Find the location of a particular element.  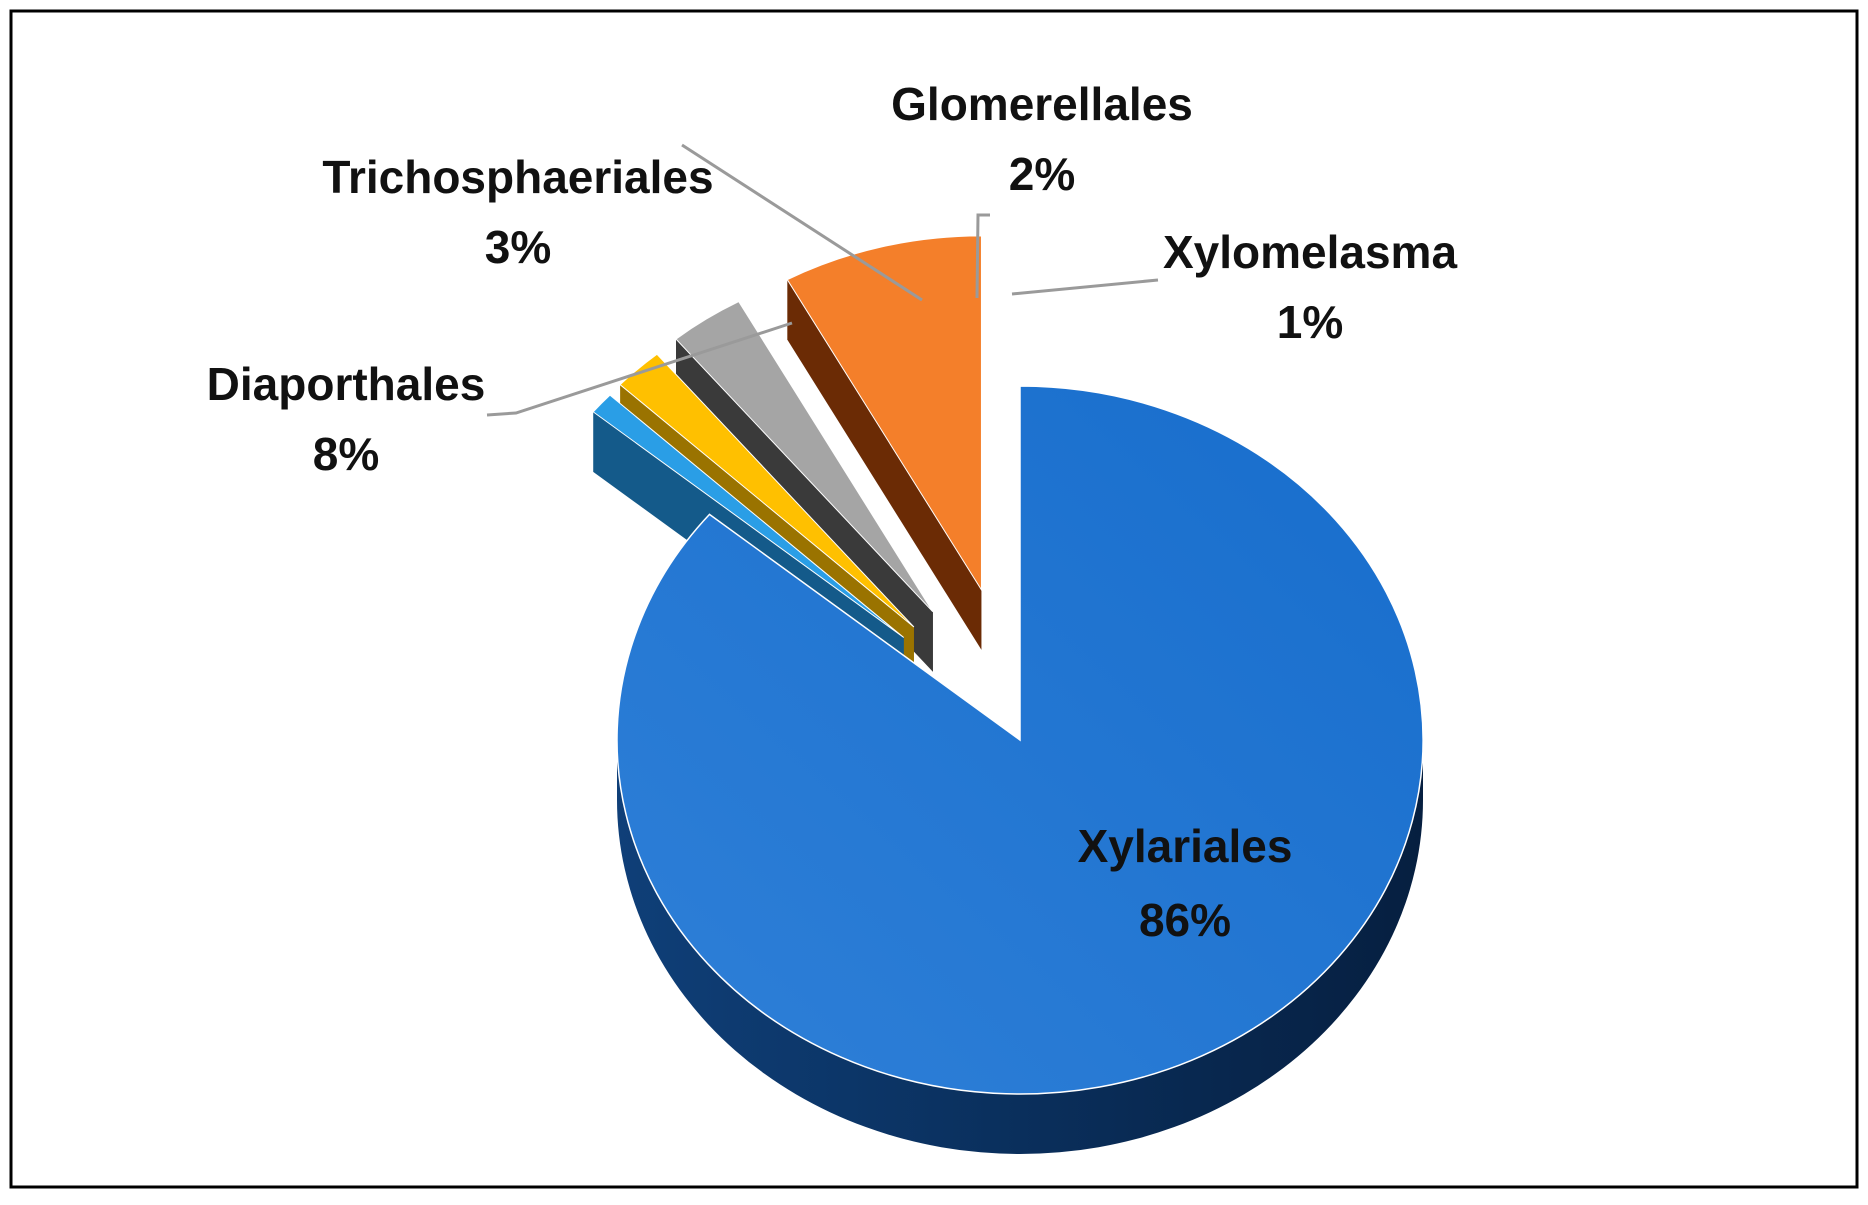

data-label-value-trichosphaeriales: 3% is located at coordinates (518, 247).